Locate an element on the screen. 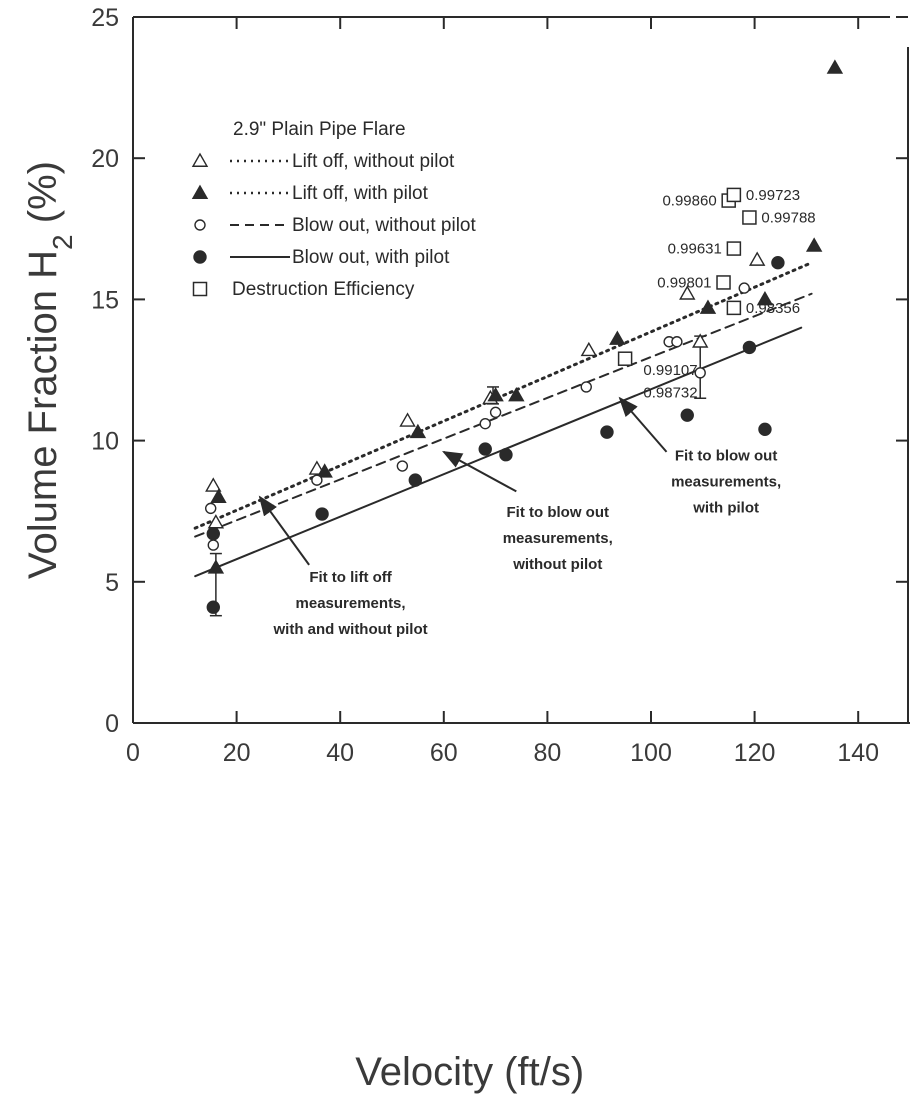 This screenshot has width=913, height=1104. legend-marker-open-square is located at coordinates (200, 289).